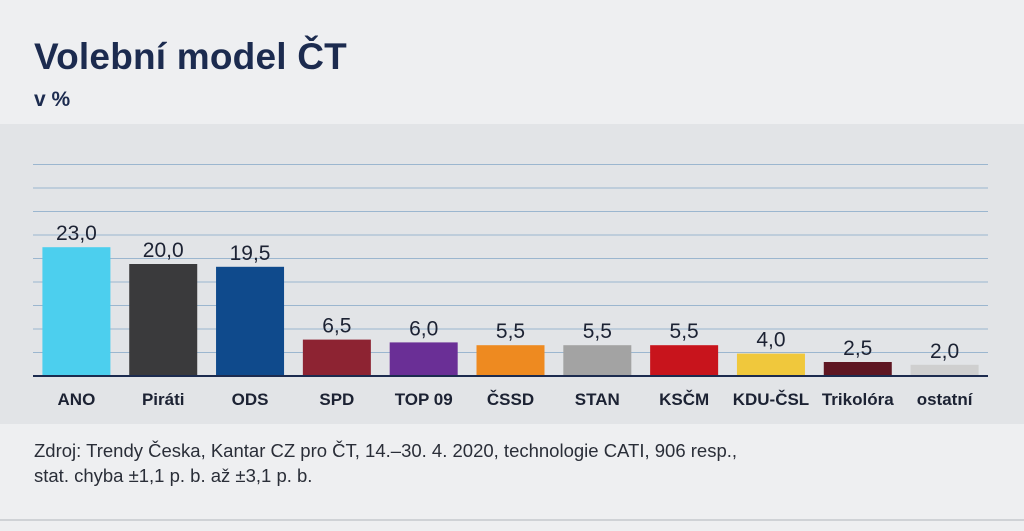 Image resolution: width=1024 pixels, height=531 pixels. What do you see at coordinates (684, 360) in the screenshot?
I see `bar-KSČM` at bounding box center [684, 360].